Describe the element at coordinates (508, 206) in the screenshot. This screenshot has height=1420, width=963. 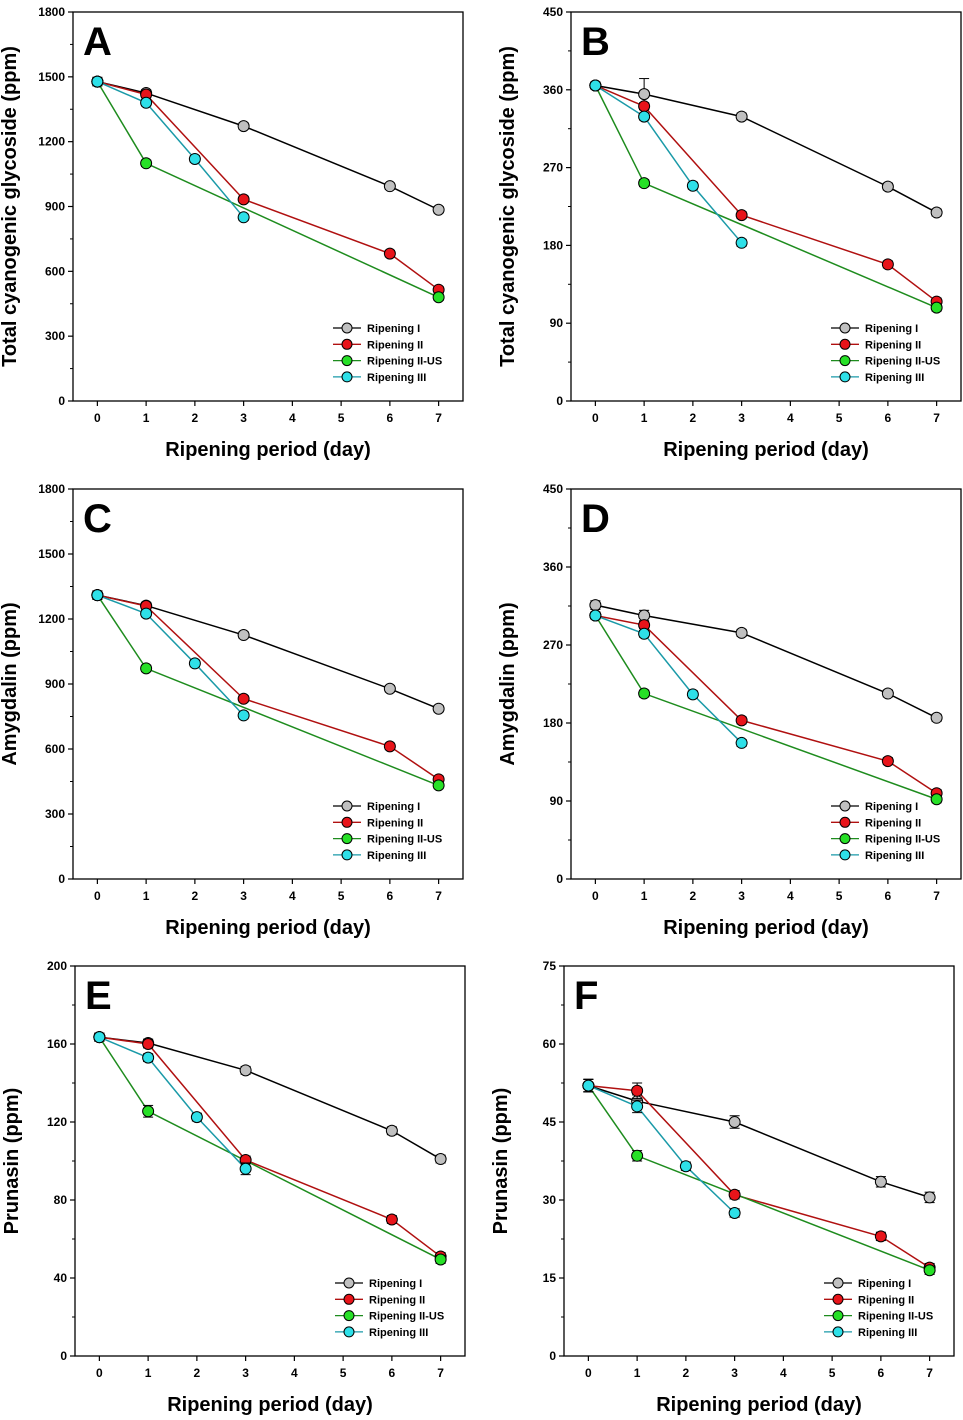
I see `y-axis-title: Total cyanogenic glycoside (ppm)` at that location.